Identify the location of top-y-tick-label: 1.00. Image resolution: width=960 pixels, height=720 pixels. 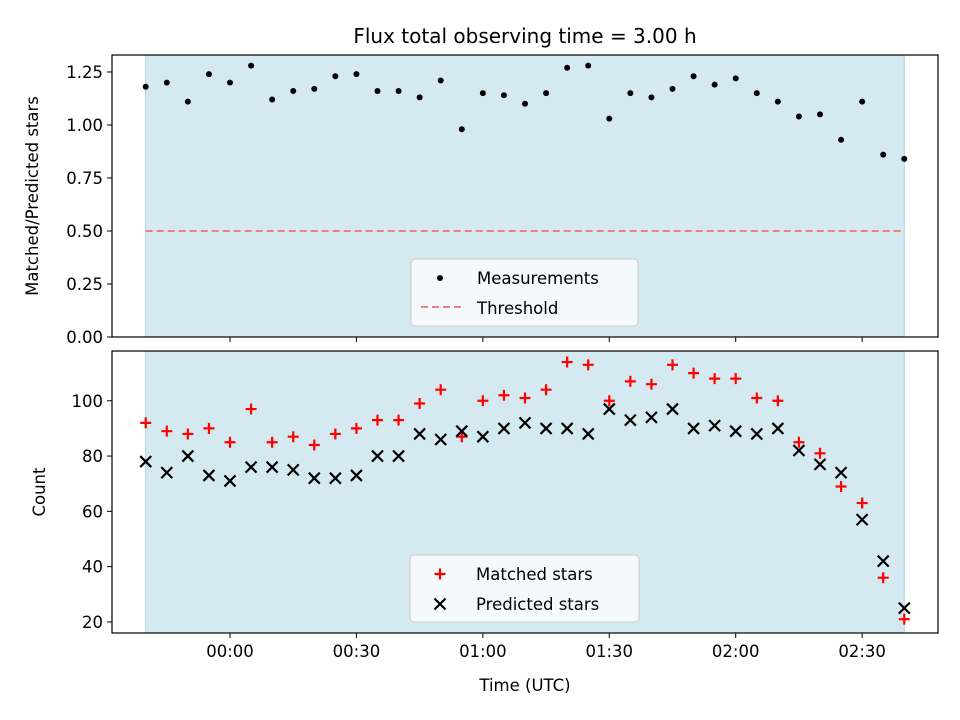
(84, 125).